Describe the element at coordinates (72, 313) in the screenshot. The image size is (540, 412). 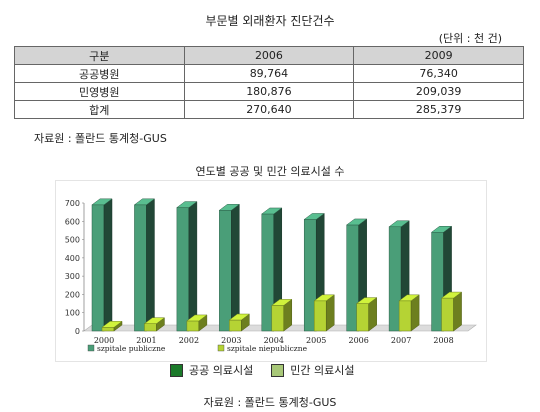
I see `y-tick-label: 100` at that location.